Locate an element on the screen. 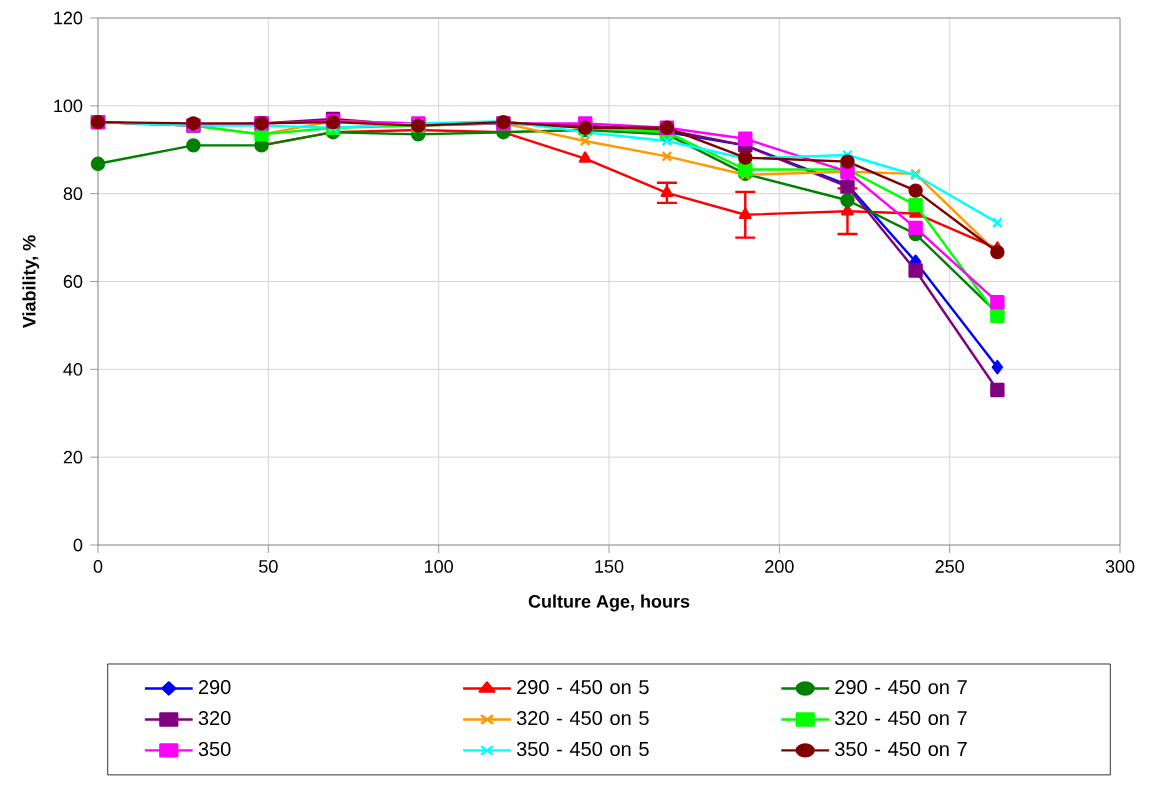  y-tick-label: 100 is located at coordinates (68, 106).